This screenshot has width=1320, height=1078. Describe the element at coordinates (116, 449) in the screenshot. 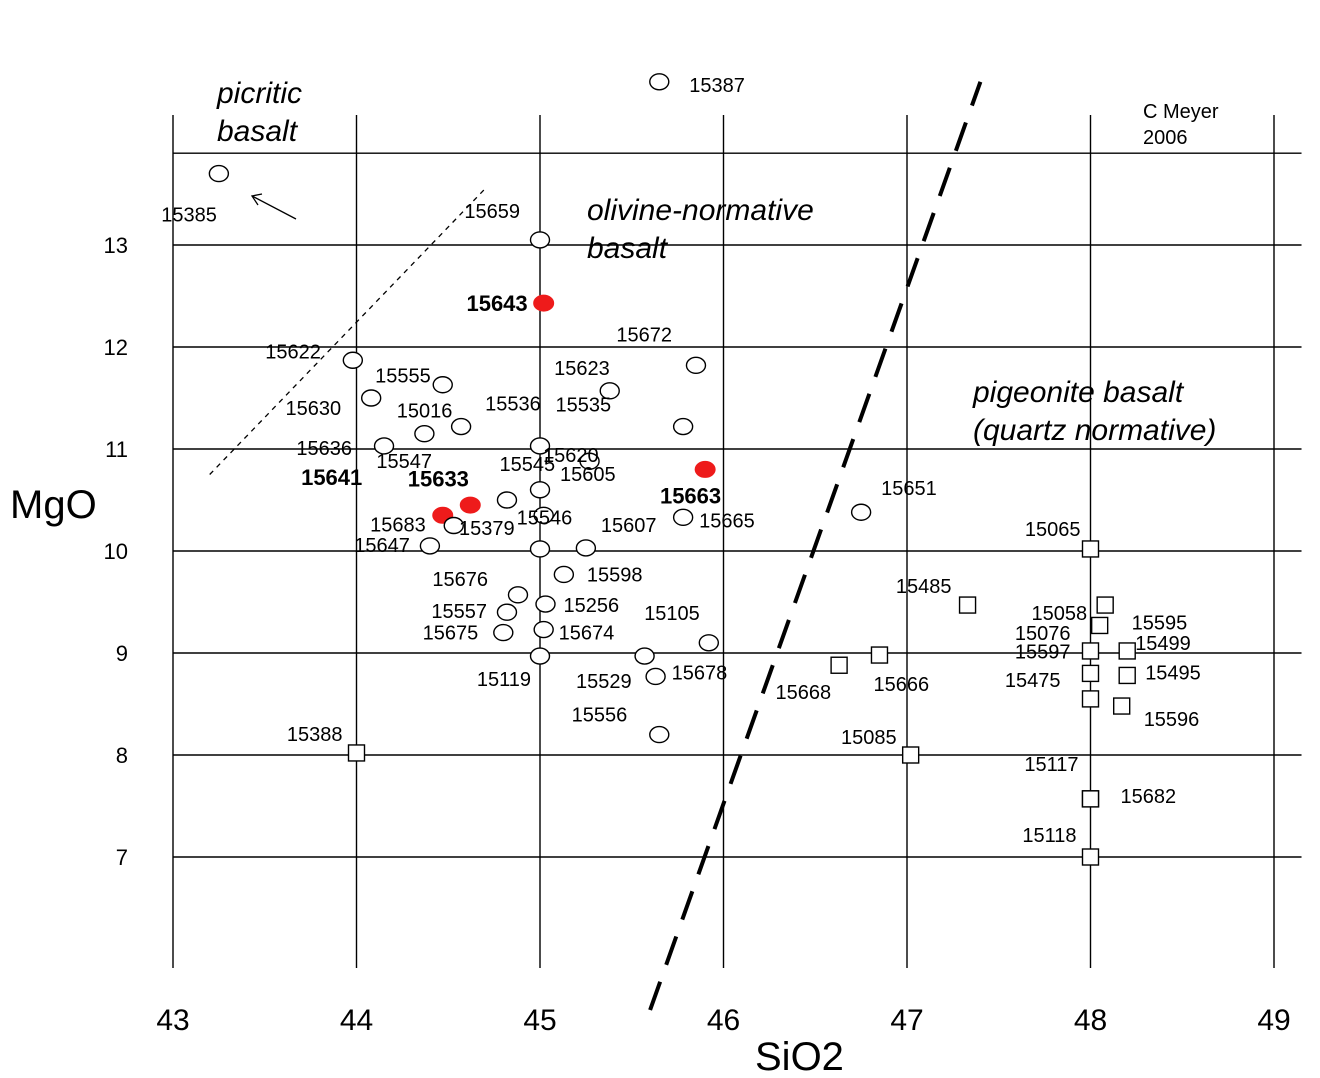

I see `y-tick-label: 11` at that location.